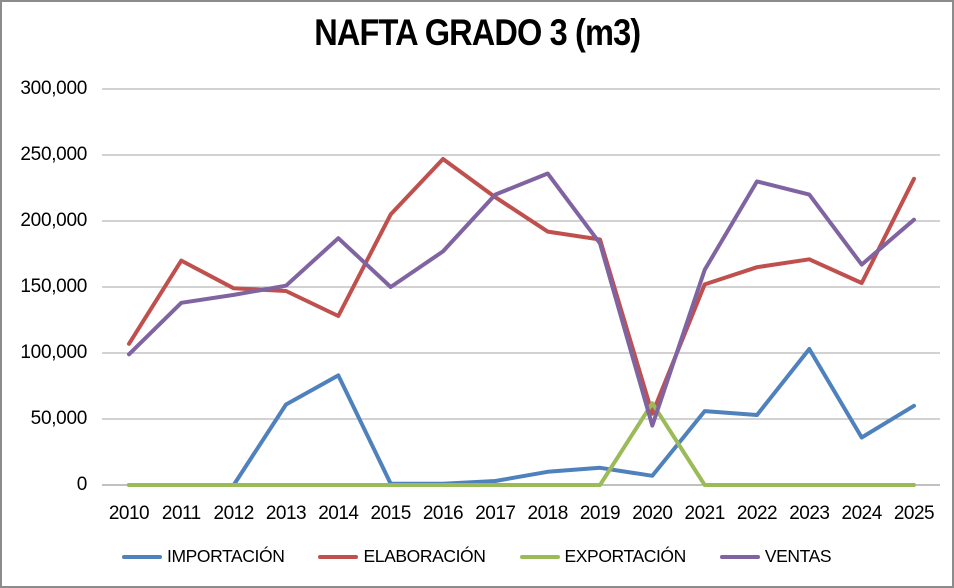 The image size is (954, 588). What do you see at coordinates (757, 513) in the screenshot?
I see `x-tick-label: 2022` at bounding box center [757, 513].